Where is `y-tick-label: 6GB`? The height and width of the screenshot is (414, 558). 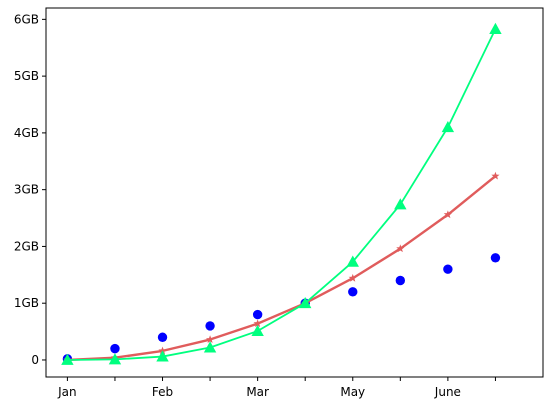
y-tick-label: 6GB is located at coordinates (26, 19).